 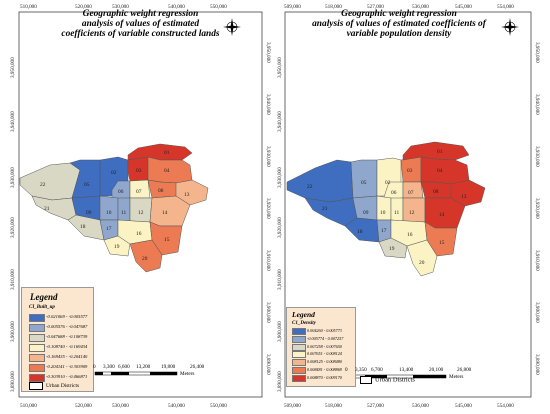 What do you see at coordinates (377, 370) in the screenshot?
I see `scale-label: 6,700` at bounding box center [377, 370].